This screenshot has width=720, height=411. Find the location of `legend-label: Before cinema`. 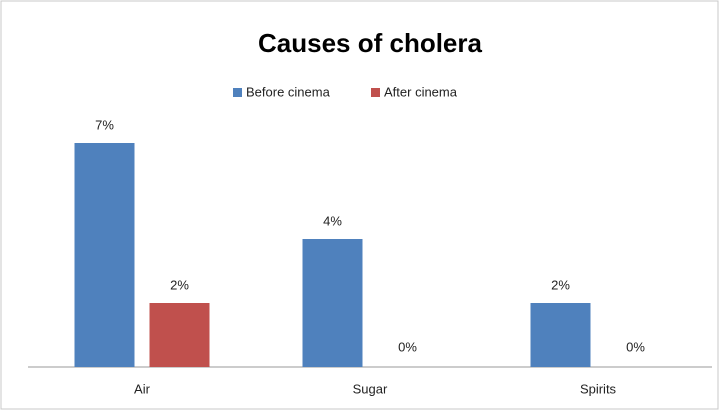

legend-label: Before cinema is located at coordinates (288, 91).